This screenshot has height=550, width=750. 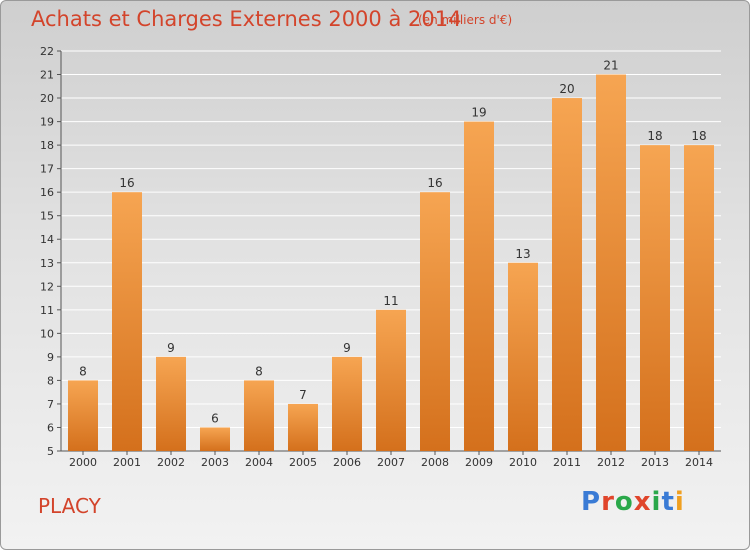 I want to click on logo-letter: t, so click(x=668, y=502).